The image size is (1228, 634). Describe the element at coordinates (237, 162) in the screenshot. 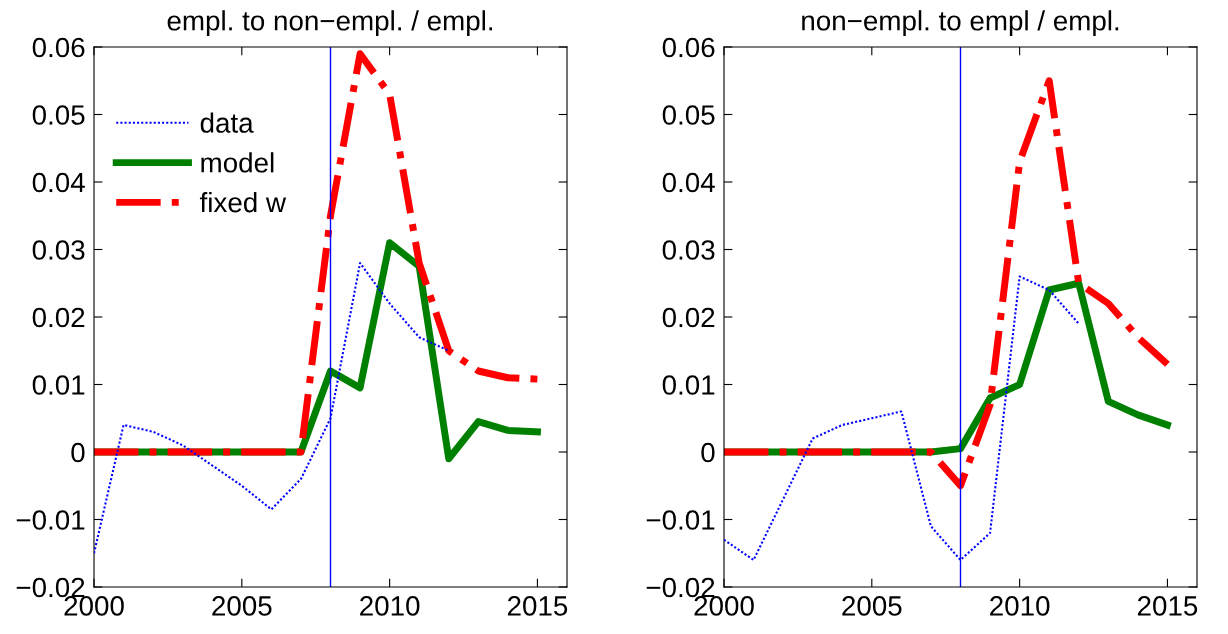

I see `legend-label: model` at that location.